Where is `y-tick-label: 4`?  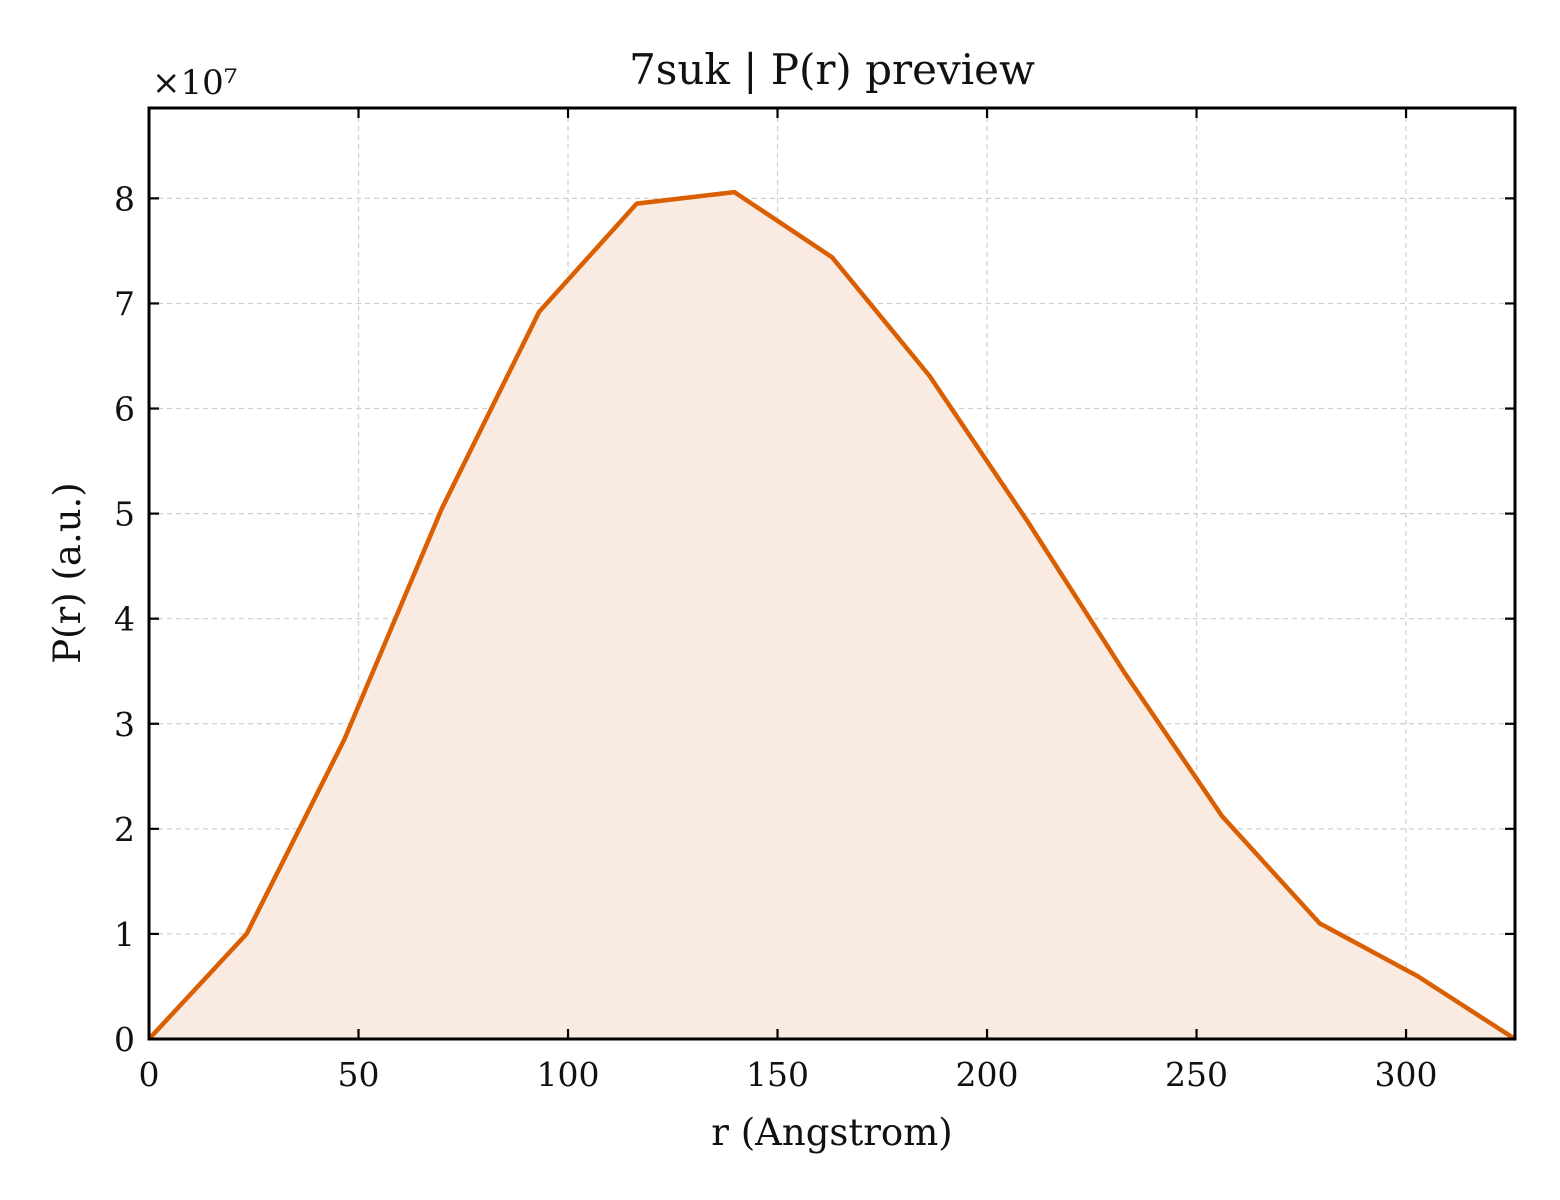
y-tick-label: 4 is located at coordinates (124, 619).